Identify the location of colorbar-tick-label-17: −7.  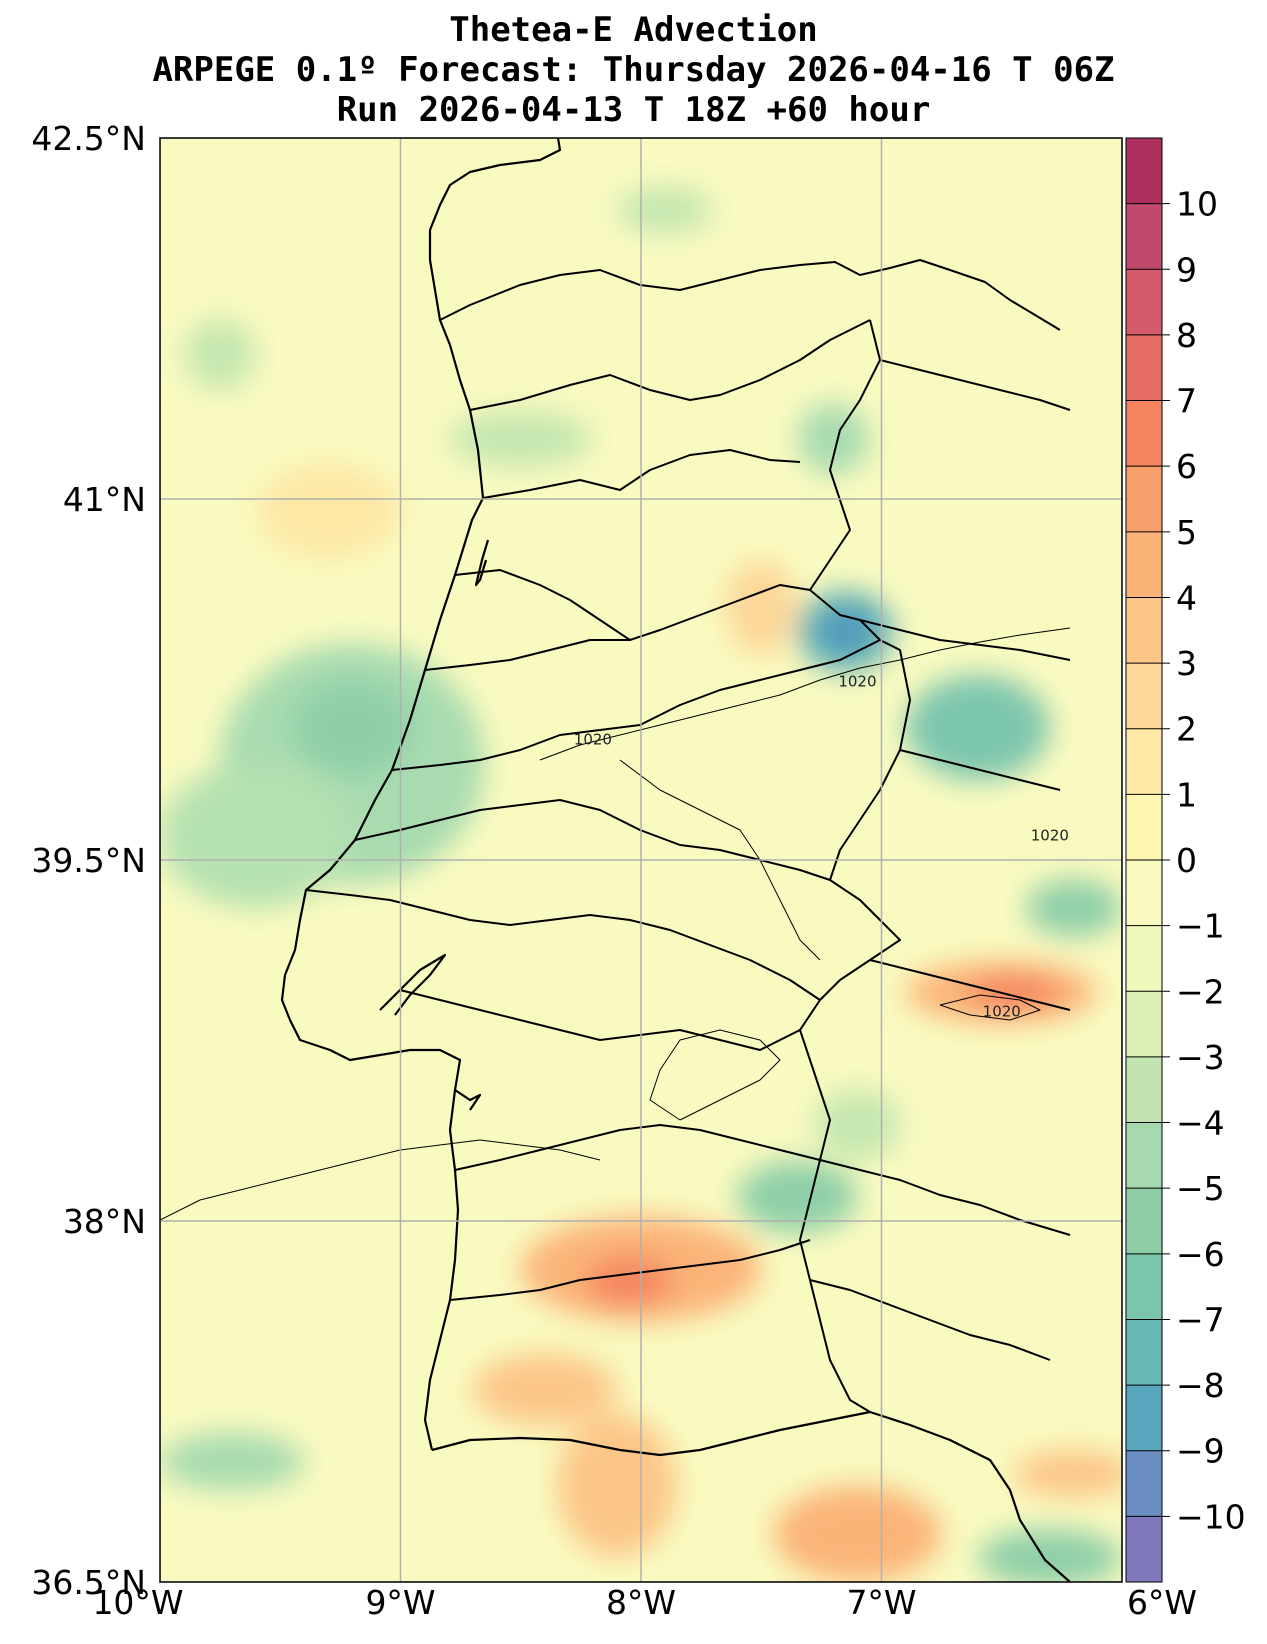
(1200, 1319).